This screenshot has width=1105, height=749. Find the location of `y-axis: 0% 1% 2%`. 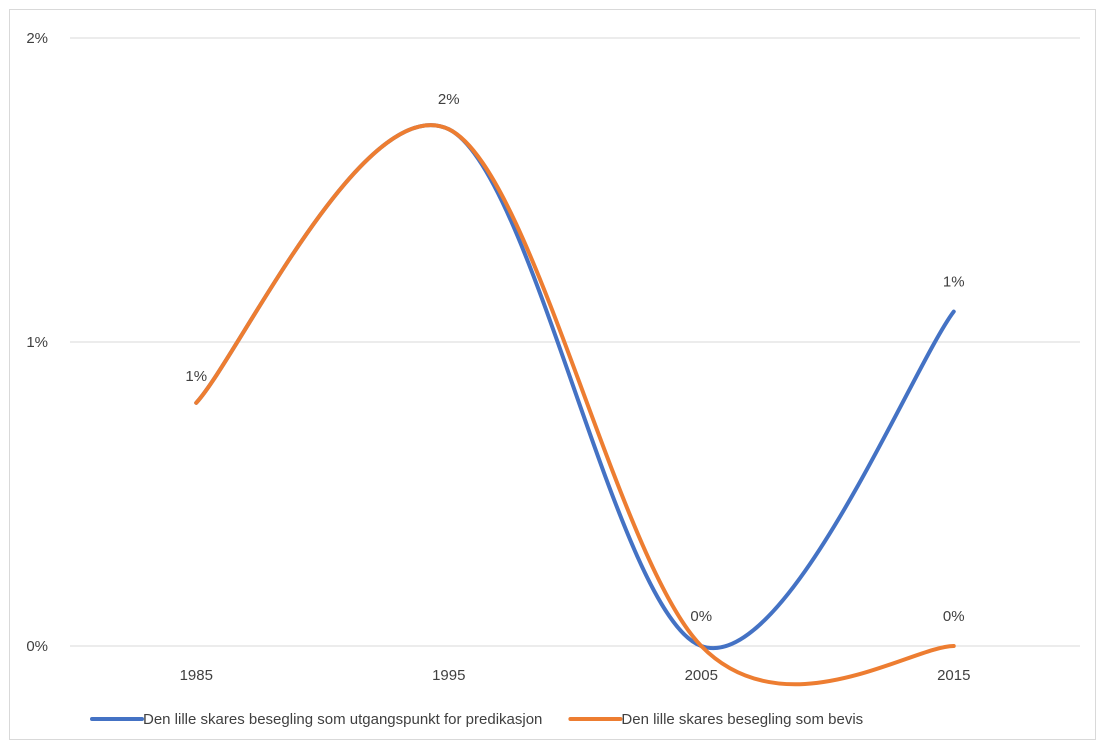

y-axis: 0% 1% 2% is located at coordinates (37, 342).